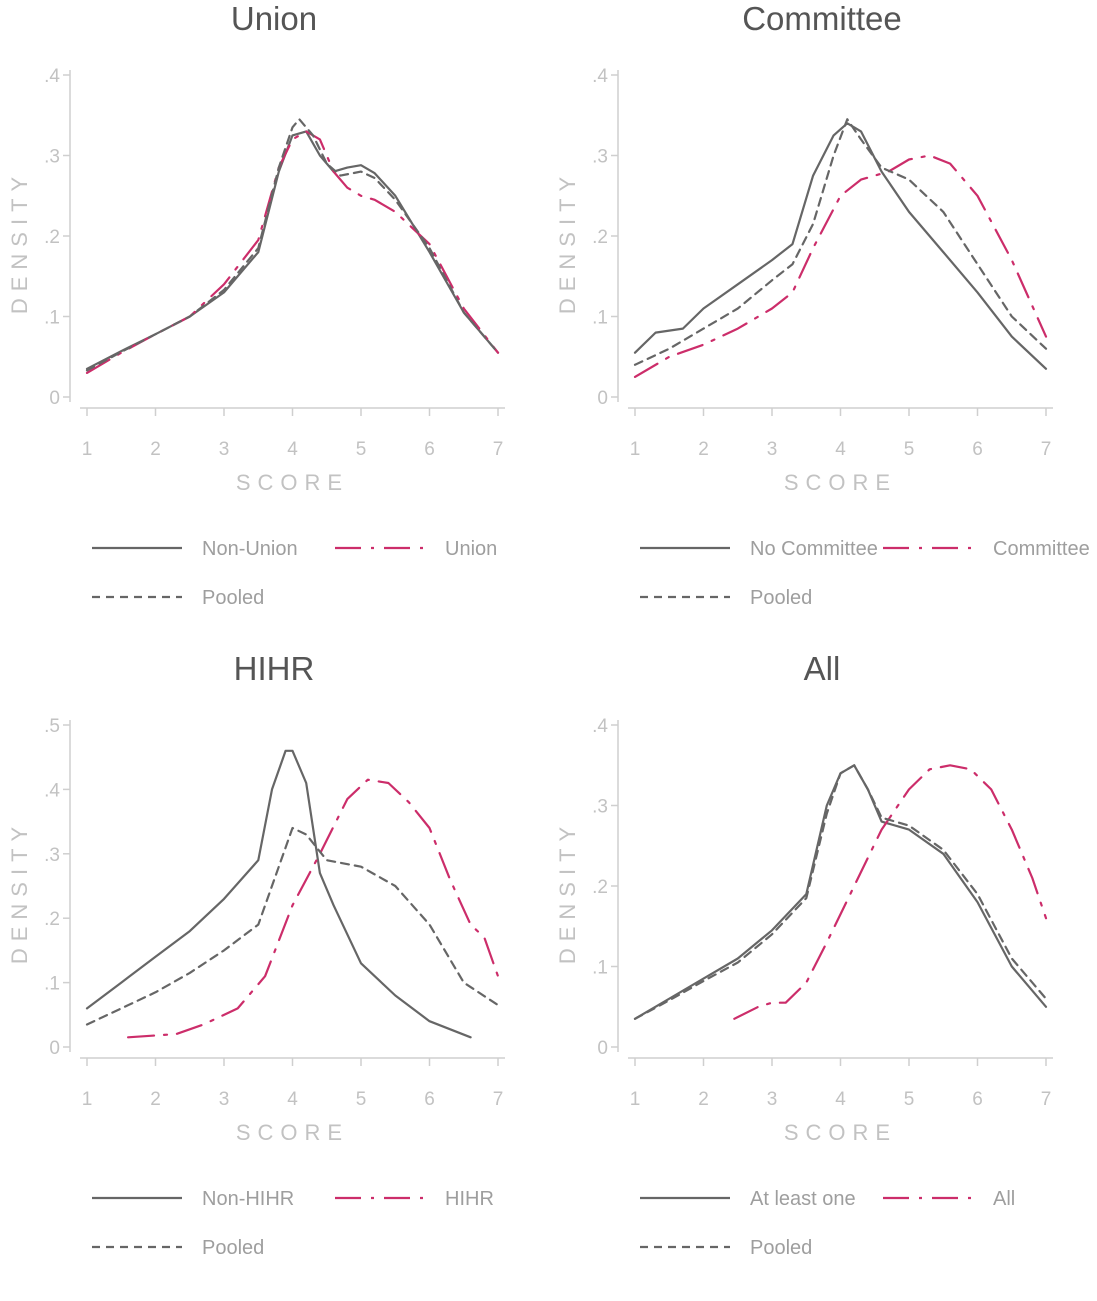  I want to click on y-tick-label: .5, so click(52, 726).